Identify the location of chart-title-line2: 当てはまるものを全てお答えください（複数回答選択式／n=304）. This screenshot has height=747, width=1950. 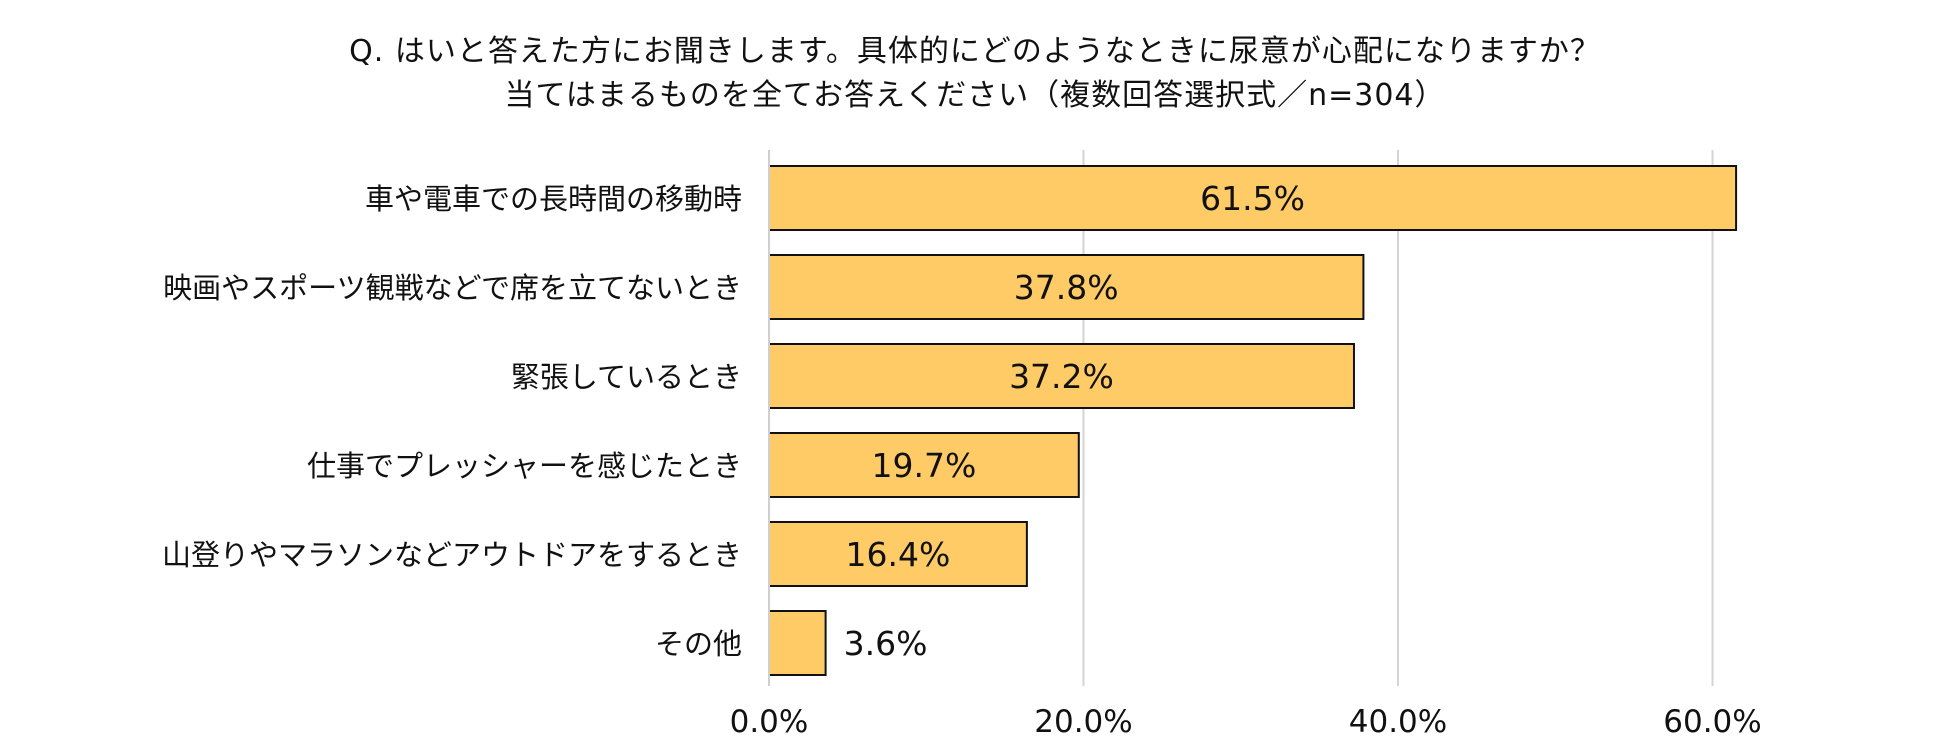
(975, 95).